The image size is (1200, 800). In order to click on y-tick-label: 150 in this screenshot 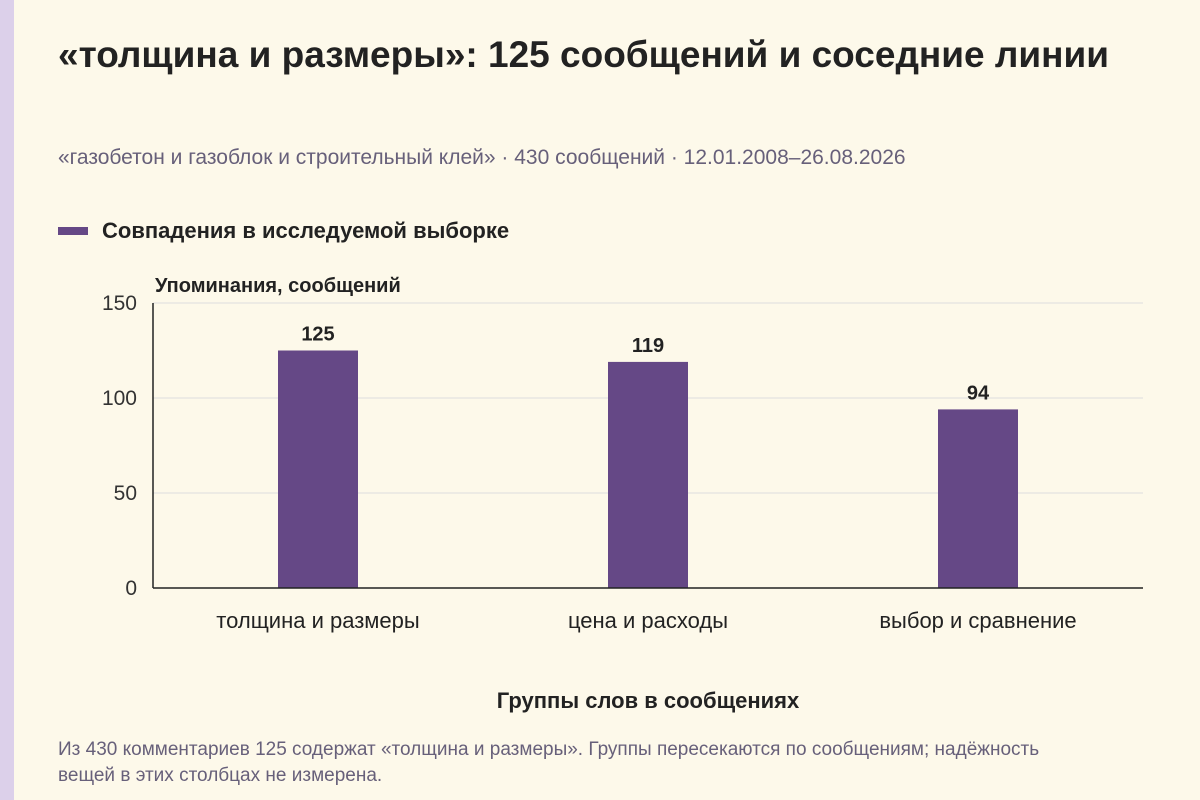, I will do `click(119, 303)`.